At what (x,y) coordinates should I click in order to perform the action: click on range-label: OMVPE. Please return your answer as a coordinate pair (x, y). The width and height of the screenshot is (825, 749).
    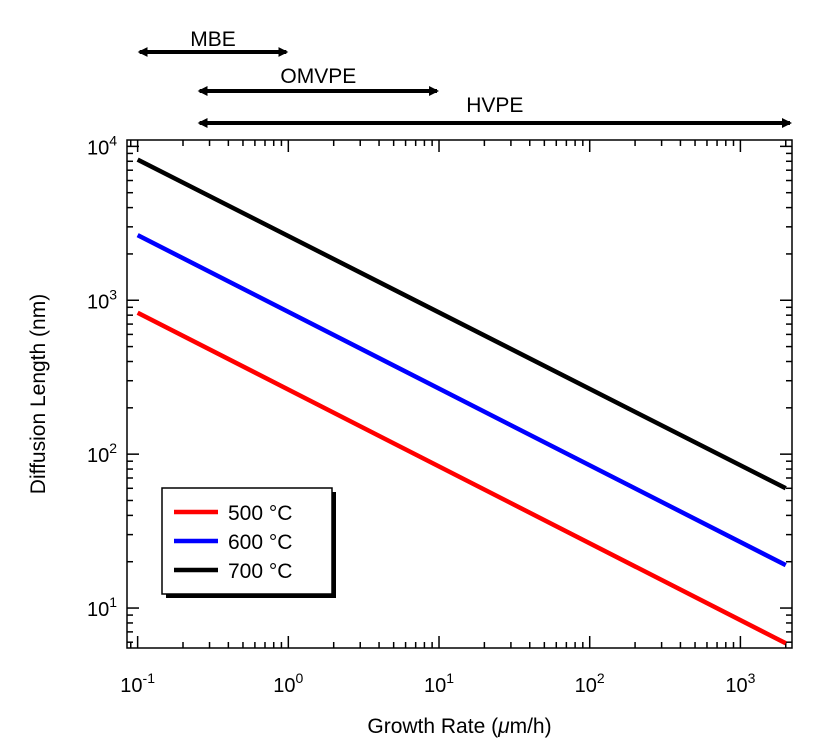
    Looking at the image, I should click on (318, 76).